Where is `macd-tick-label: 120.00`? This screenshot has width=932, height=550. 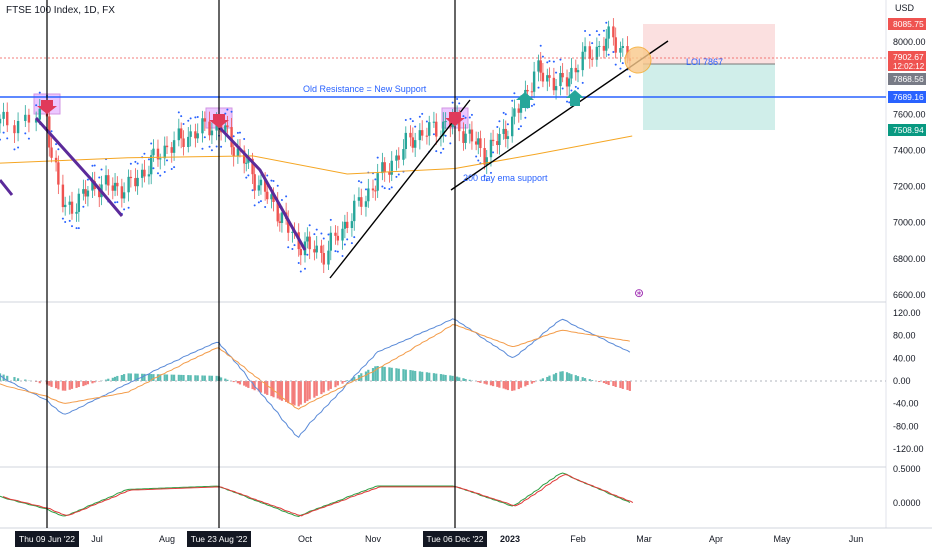 macd-tick-label: 120.00 is located at coordinates (907, 313).